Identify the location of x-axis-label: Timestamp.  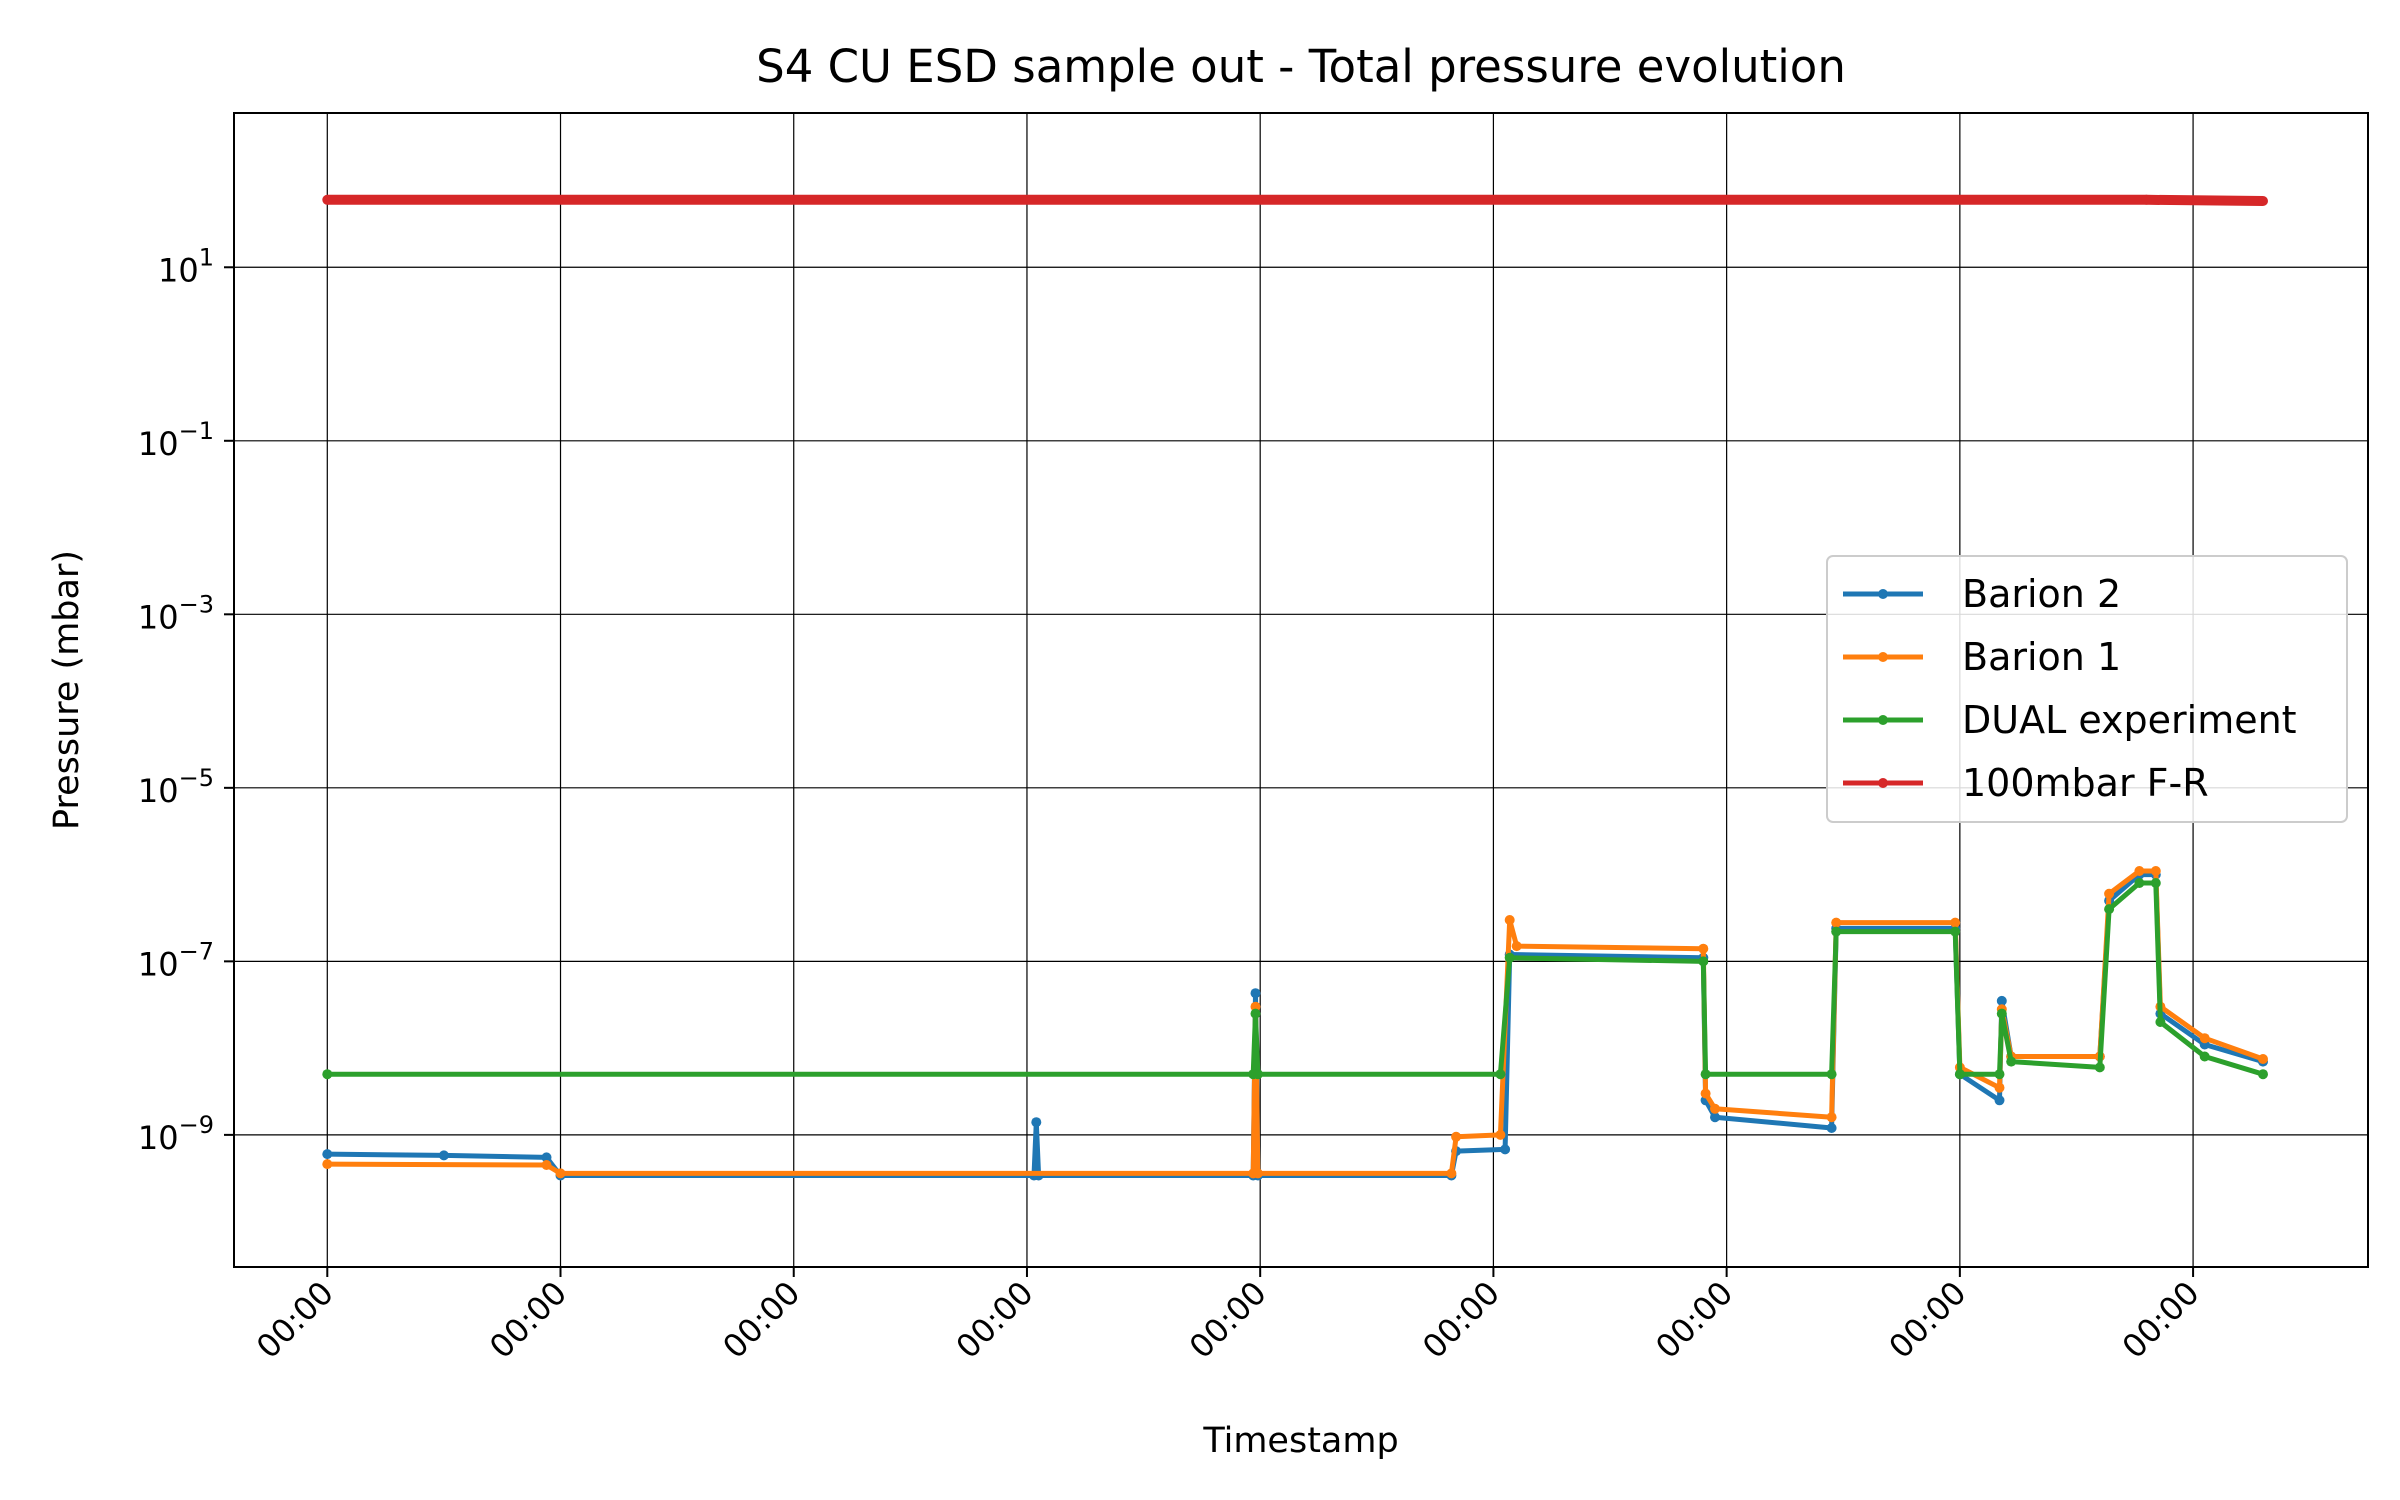
(1300, 1441).